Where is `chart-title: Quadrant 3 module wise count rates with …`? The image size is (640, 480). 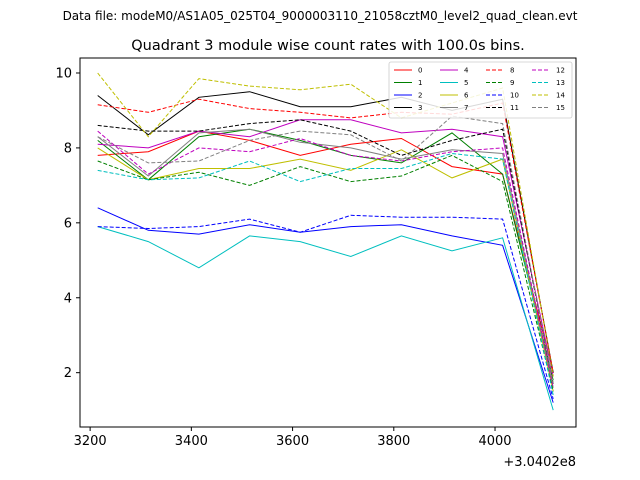
chart-title: Quadrant 3 module wise count rates with … is located at coordinates (328, 46).